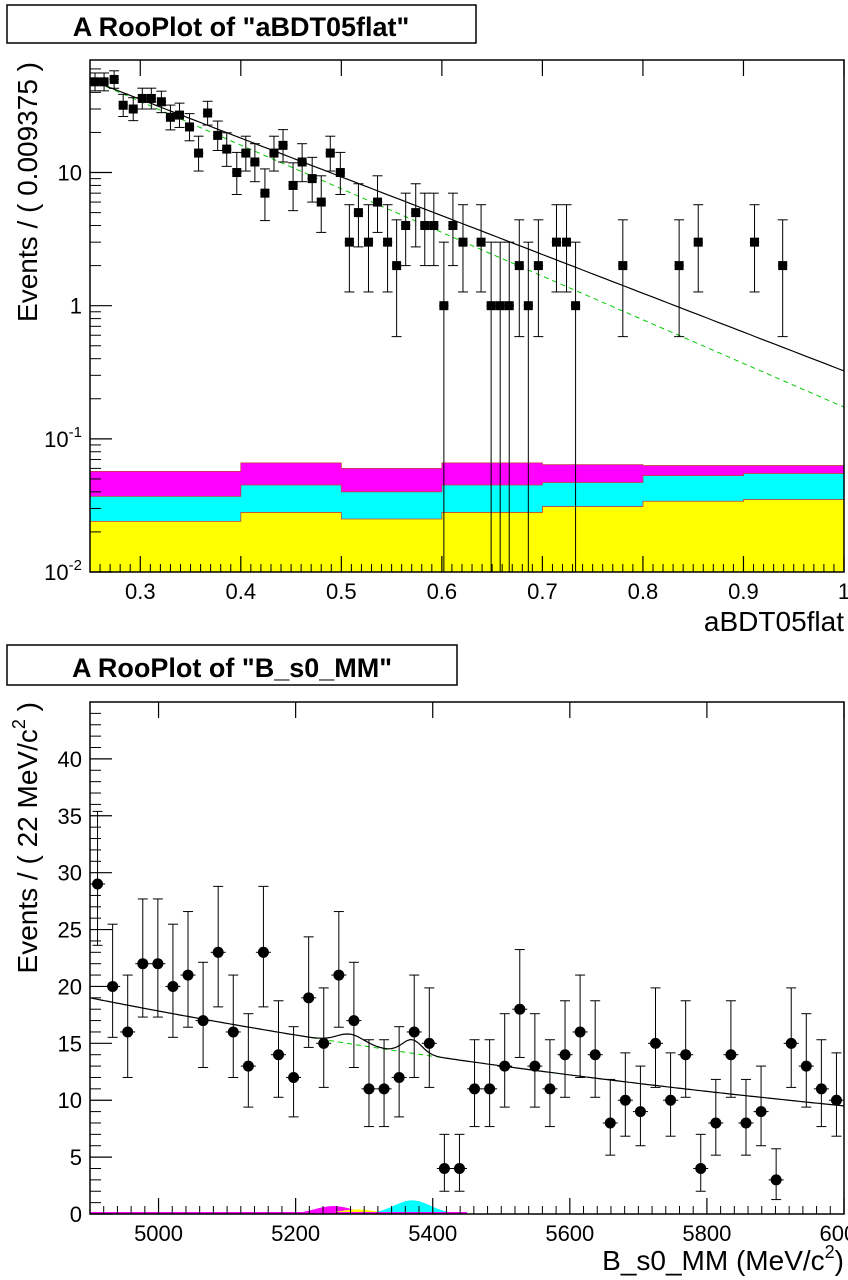 The image size is (848, 1280). I want to click on y-tick-label: 10, so click(70, 1100).